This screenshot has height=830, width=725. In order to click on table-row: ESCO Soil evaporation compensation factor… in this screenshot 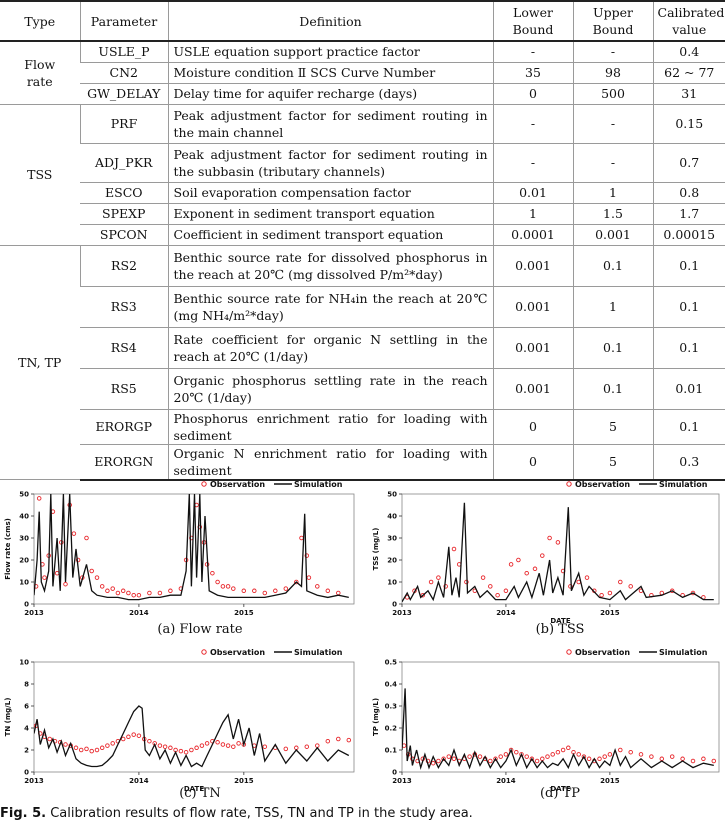, I will do `click(362, 193)`.